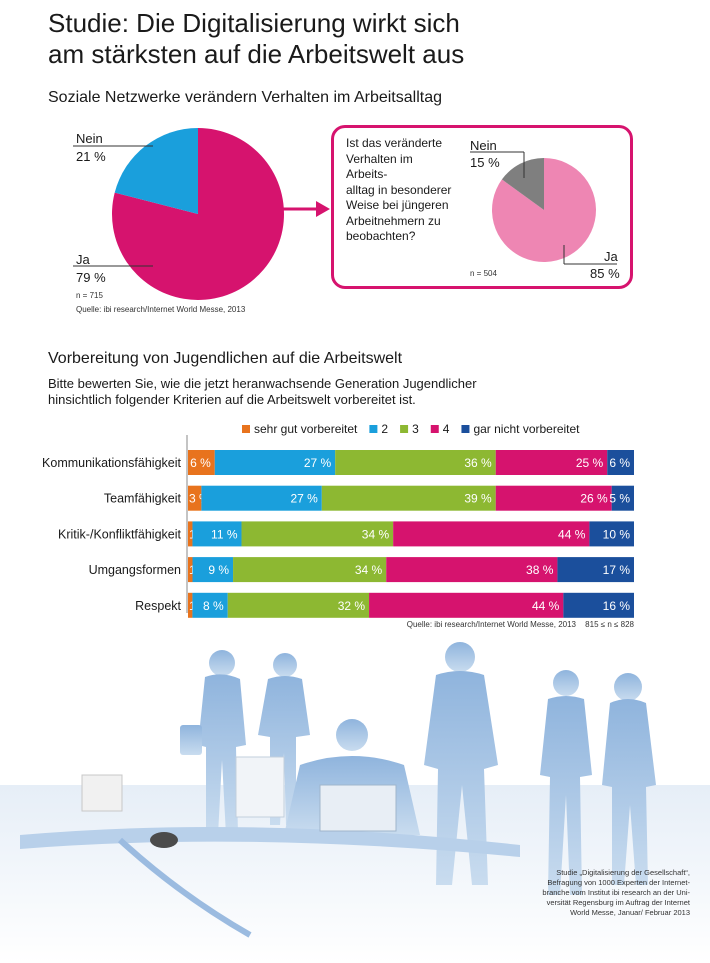 This screenshot has width=710, height=963. What do you see at coordinates (164, 840) in the screenshot?
I see `desk-phone` at bounding box center [164, 840].